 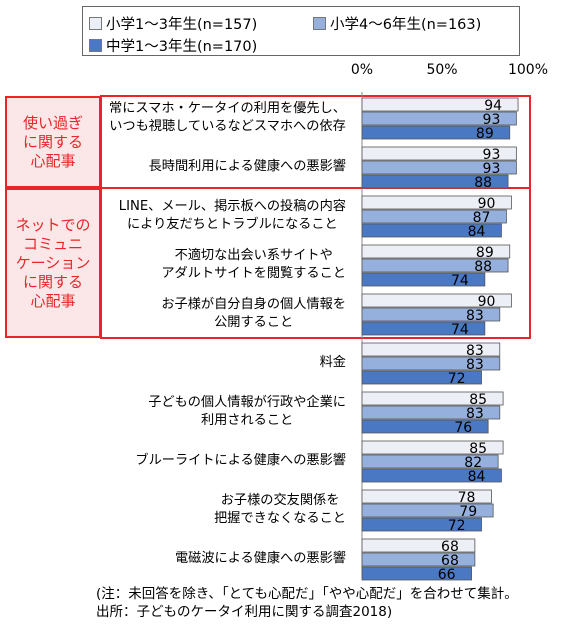 I want to click on group-label-communication: ネットでの コミュニ ケーション に関する 心配事, so click(x=53, y=262).